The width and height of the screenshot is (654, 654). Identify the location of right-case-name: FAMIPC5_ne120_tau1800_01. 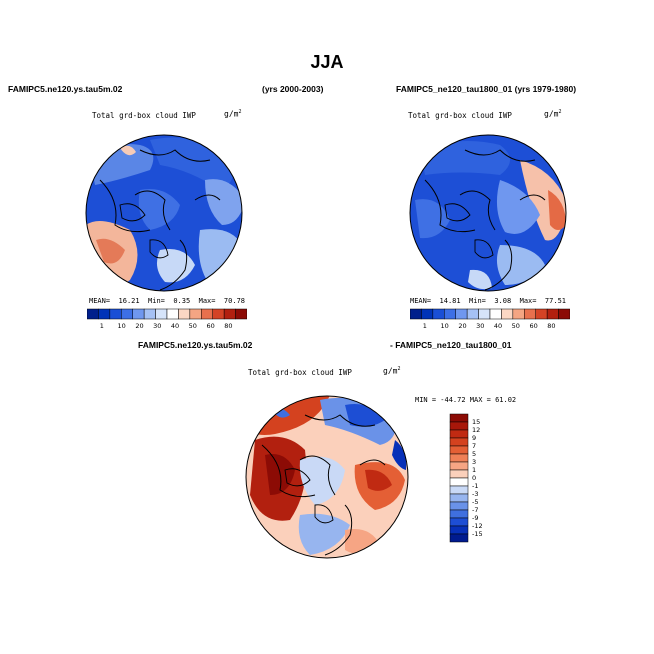
(454, 89).